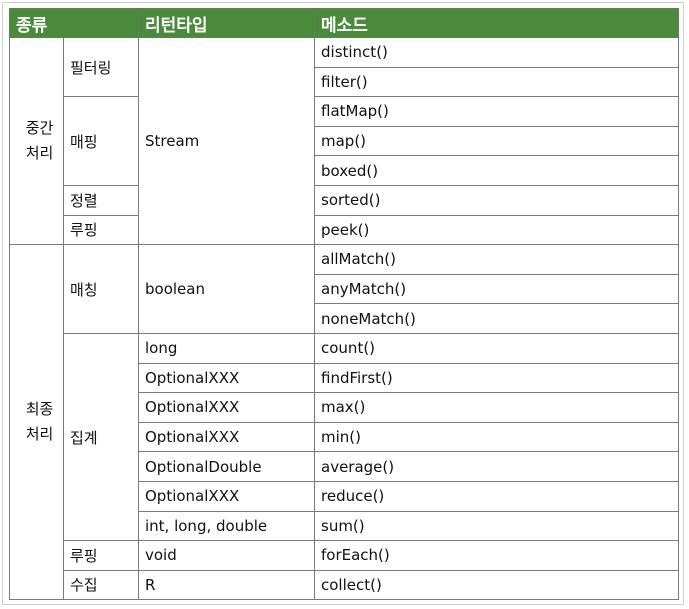  I want to click on table-row: 루핑 peek(), so click(344, 230).